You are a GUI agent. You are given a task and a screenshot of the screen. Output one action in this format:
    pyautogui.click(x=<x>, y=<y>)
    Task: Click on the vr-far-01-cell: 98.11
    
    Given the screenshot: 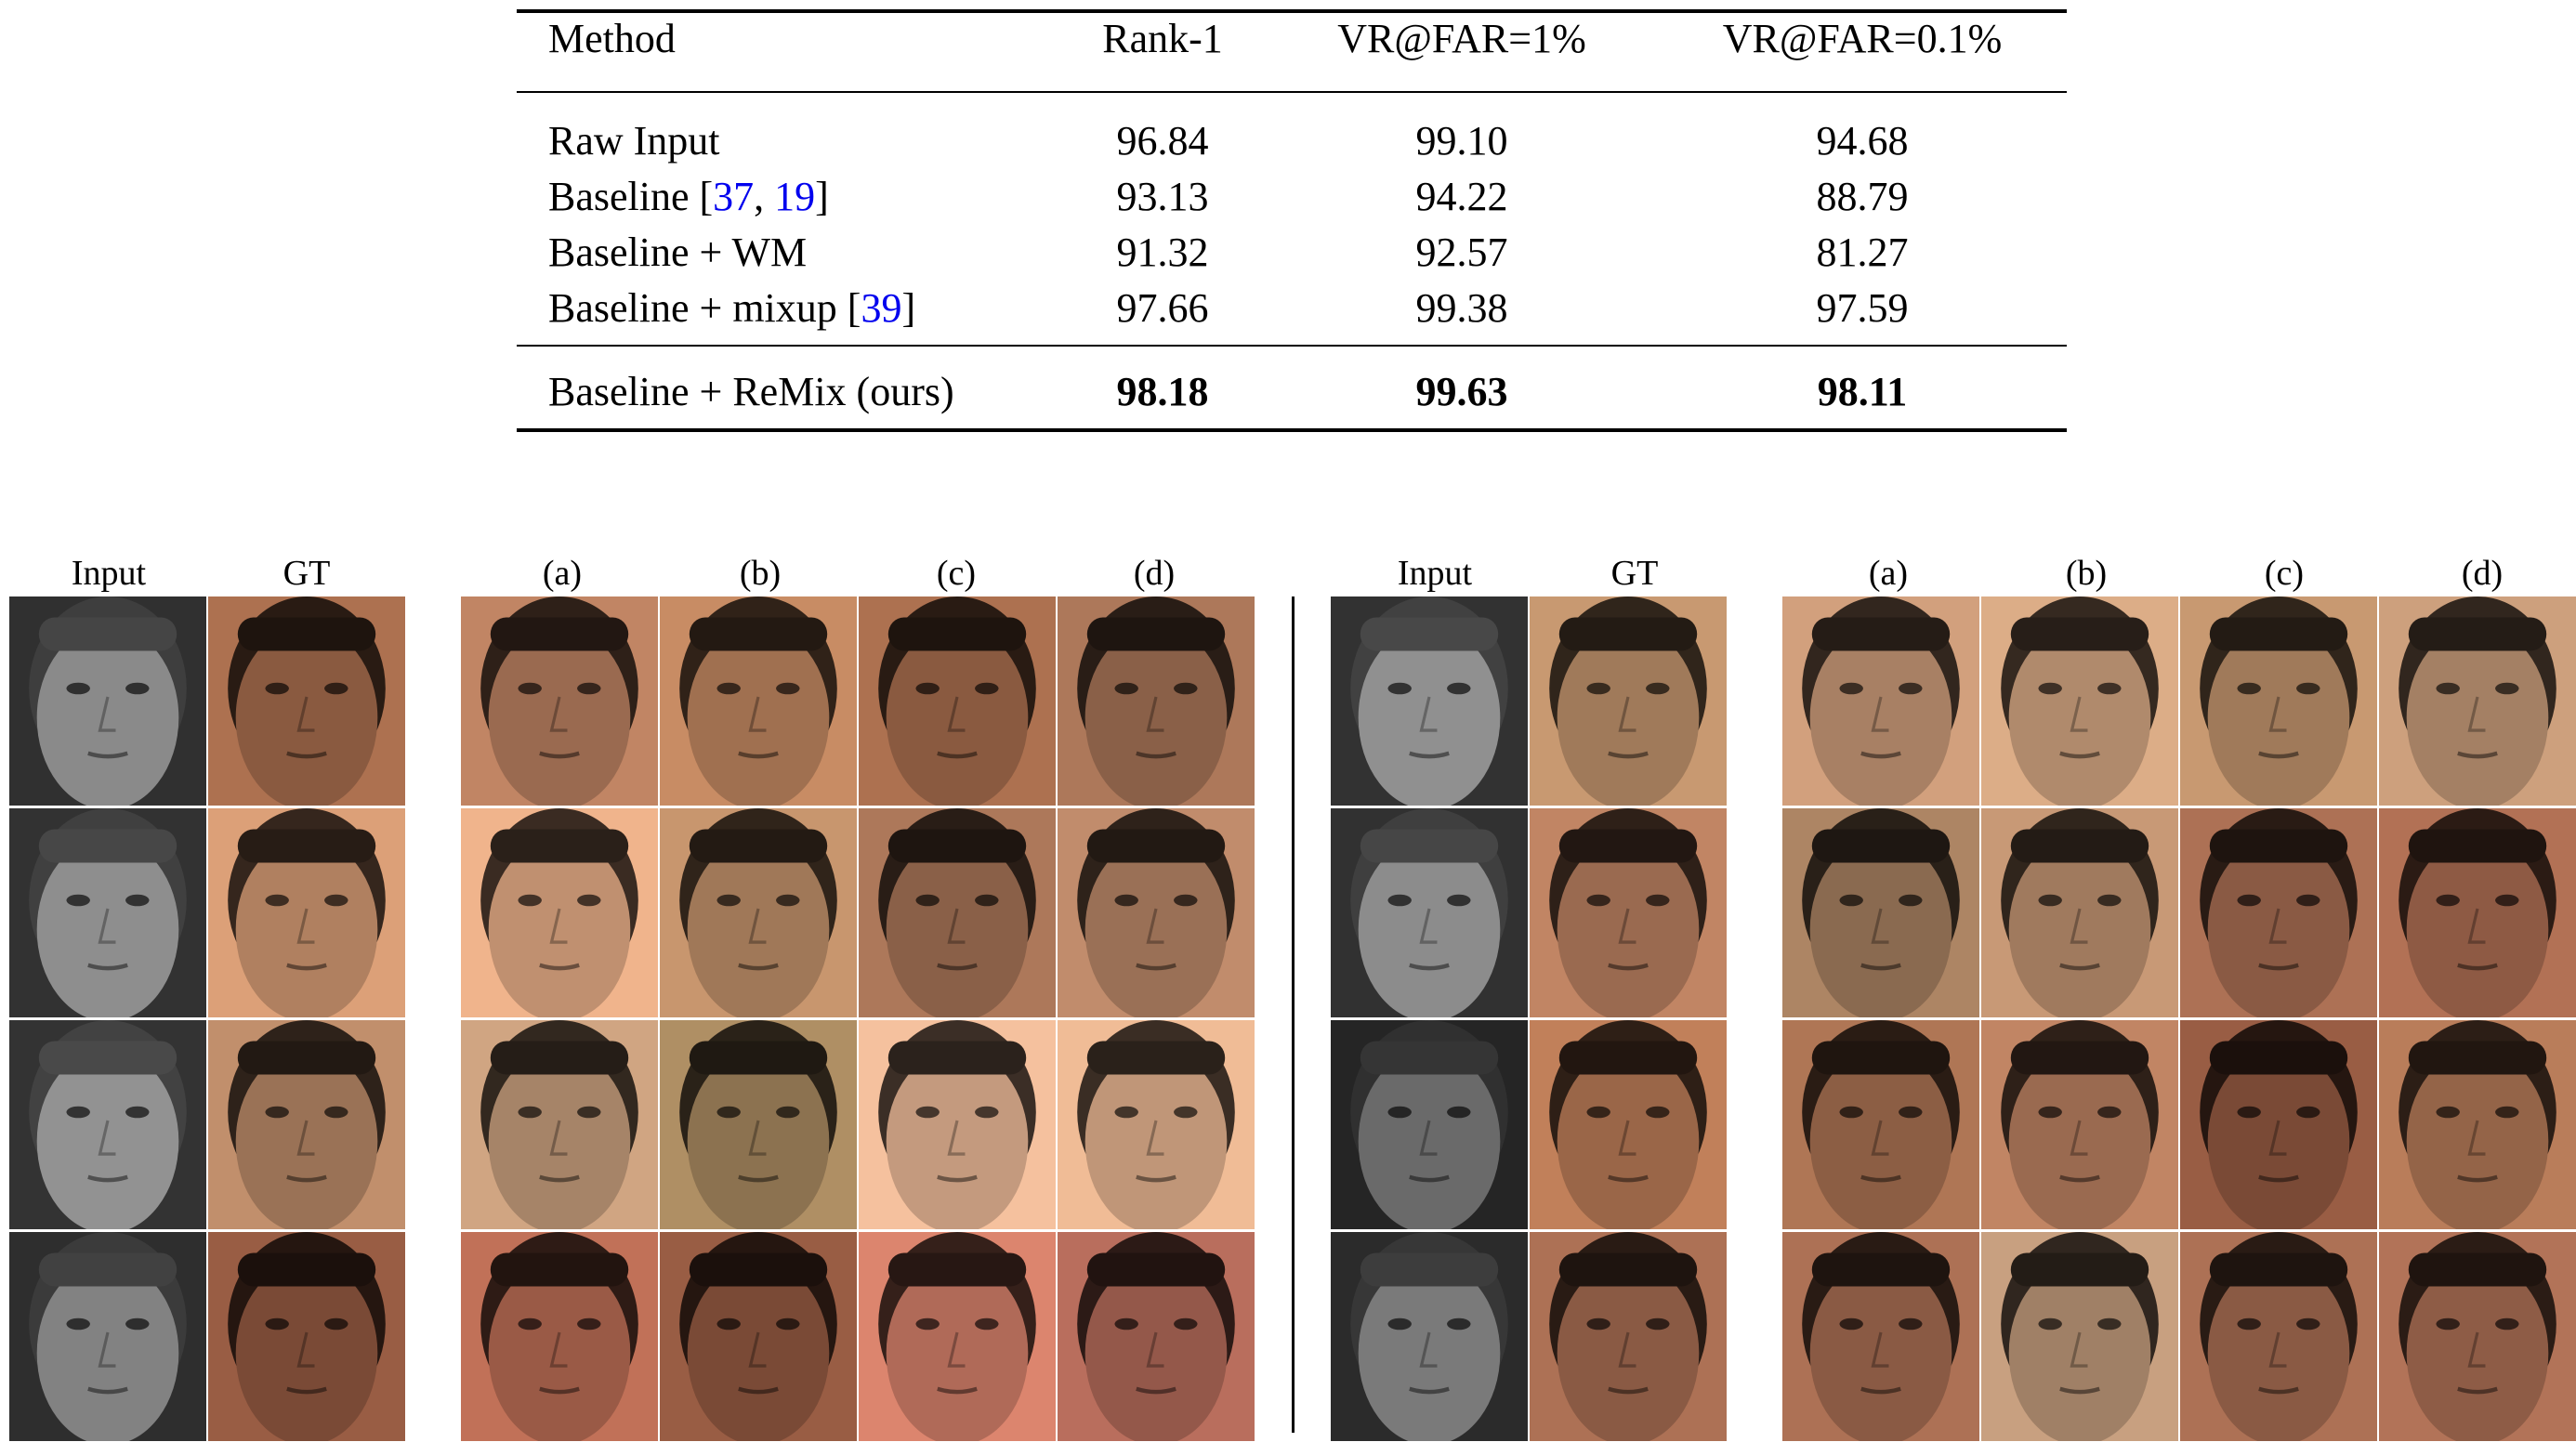 What is the action you would take?
    pyautogui.click(x=1862, y=391)
    